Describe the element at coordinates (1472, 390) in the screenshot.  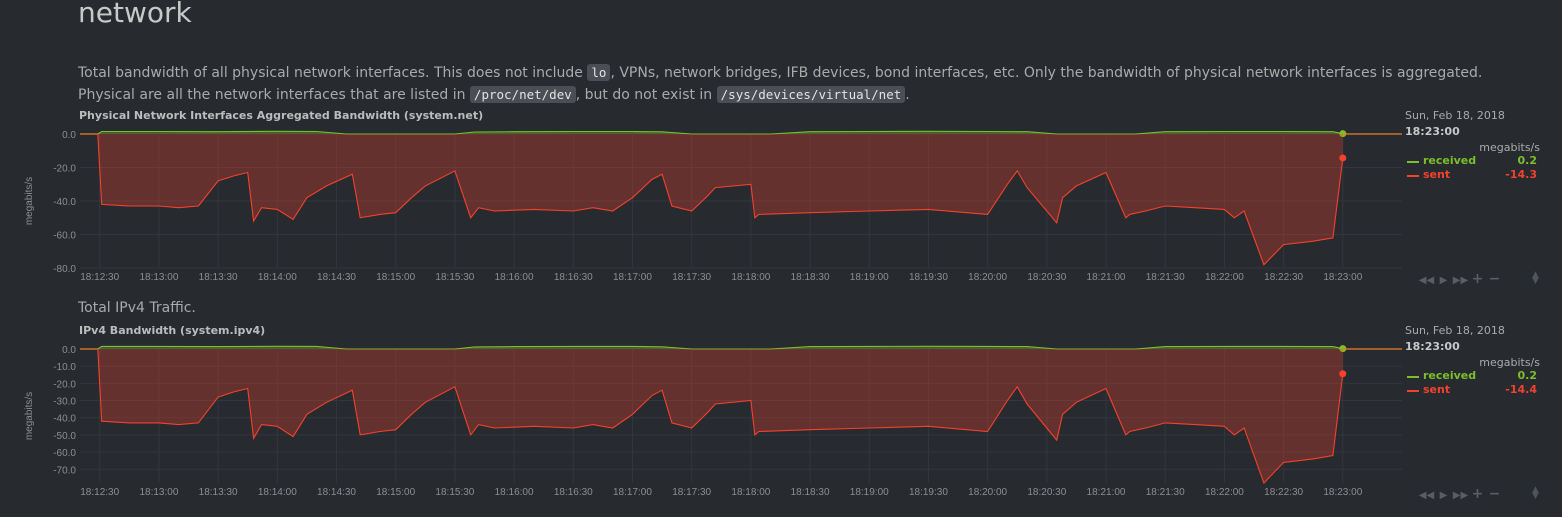
I see `legend-row-sent: sent -14.4` at that location.